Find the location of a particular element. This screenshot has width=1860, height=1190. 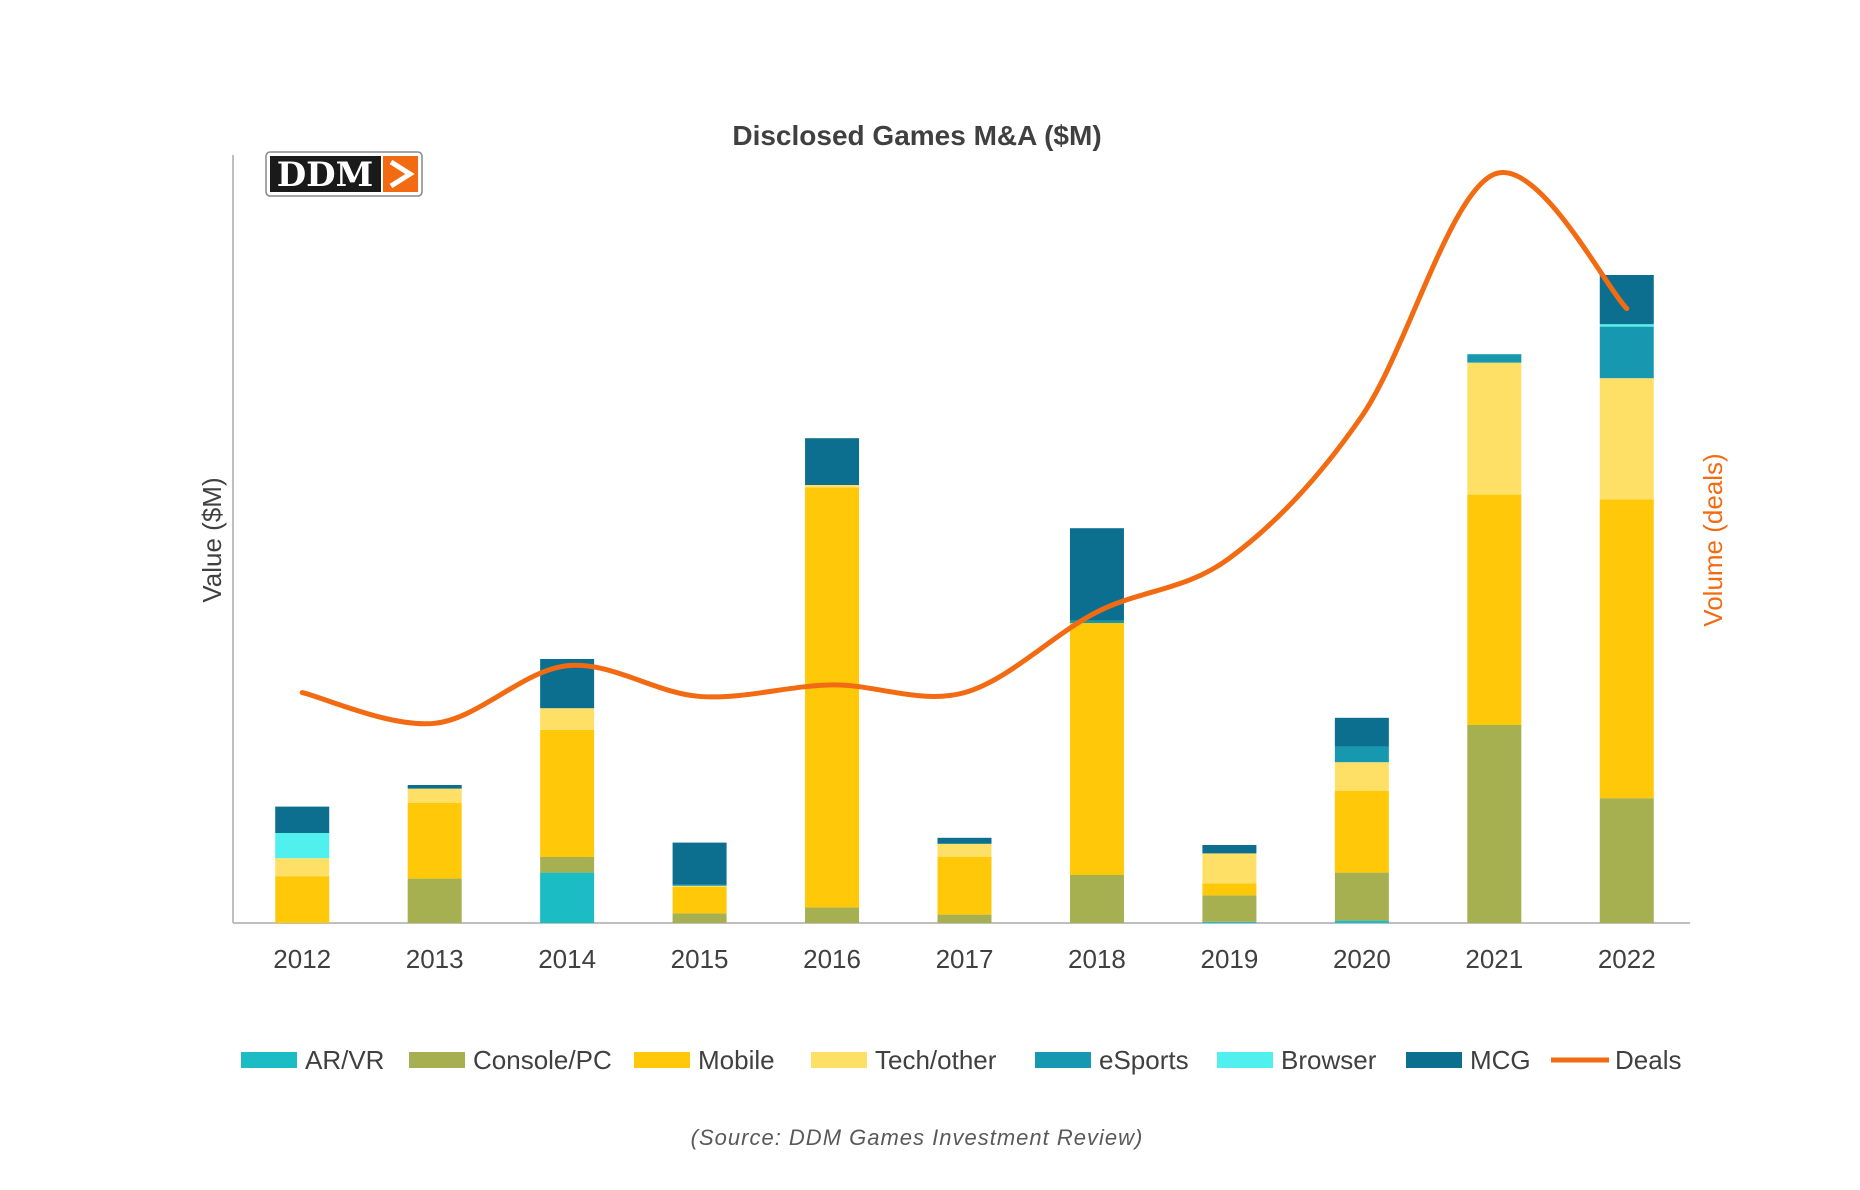

bar-esports-2018 is located at coordinates (1096, 621).